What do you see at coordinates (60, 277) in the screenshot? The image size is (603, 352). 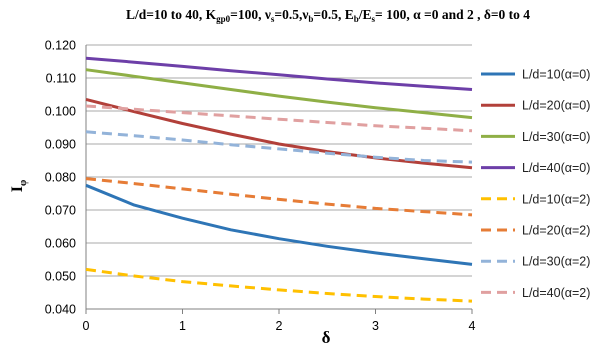 I see `y-tick-label: 0.050` at bounding box center [60, 277].